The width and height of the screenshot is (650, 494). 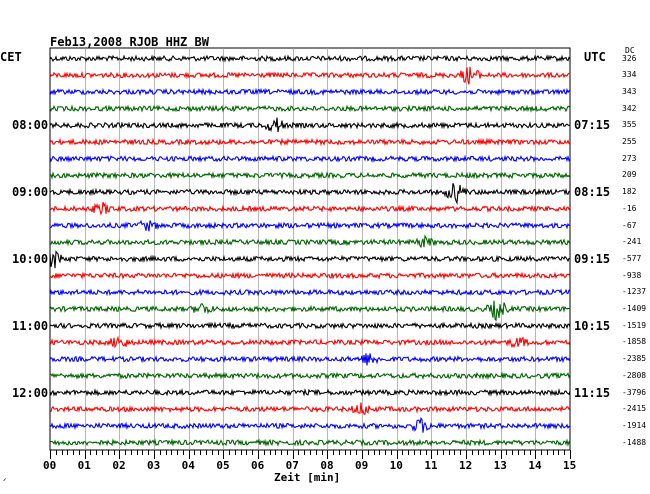 What do you see at coordinates (634, 375) in the screenshot?
I see `dc-value: -2808` at bounding box center [634, 375].